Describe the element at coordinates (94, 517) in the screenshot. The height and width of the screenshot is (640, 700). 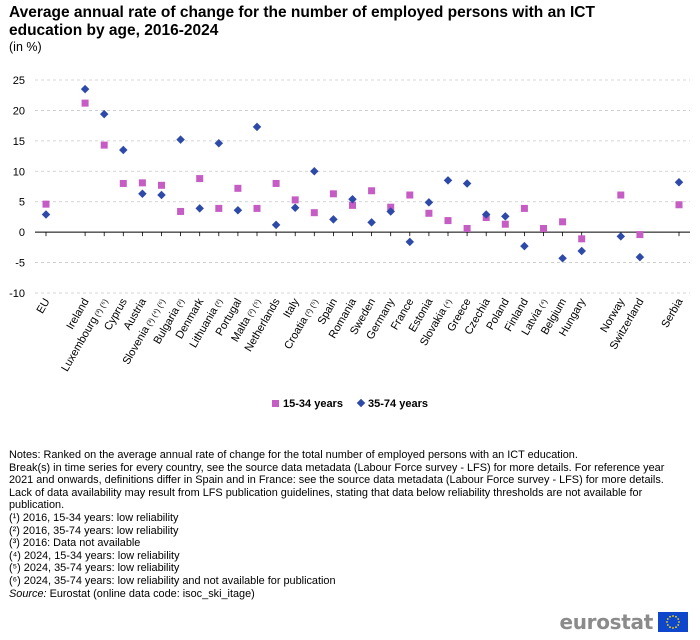
I see `footnote-1: (¹) 2016, 15-34 years: low reliability` at that location.